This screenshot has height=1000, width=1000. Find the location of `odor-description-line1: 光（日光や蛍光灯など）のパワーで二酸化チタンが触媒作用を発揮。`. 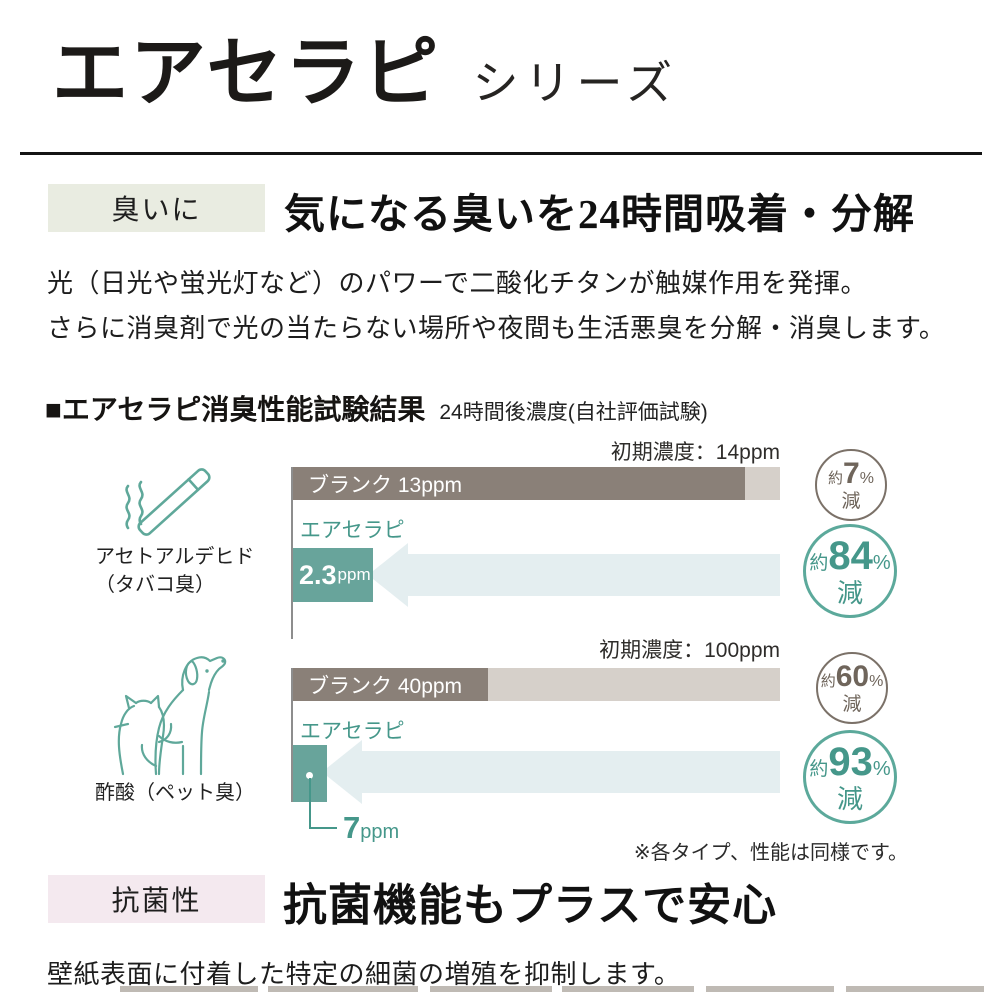

odor-description-line1: 光（日光や蛍光灯など）のパワーで二酸化チタンが触媒作用を発揮。 is located at coordinates (457, 283).